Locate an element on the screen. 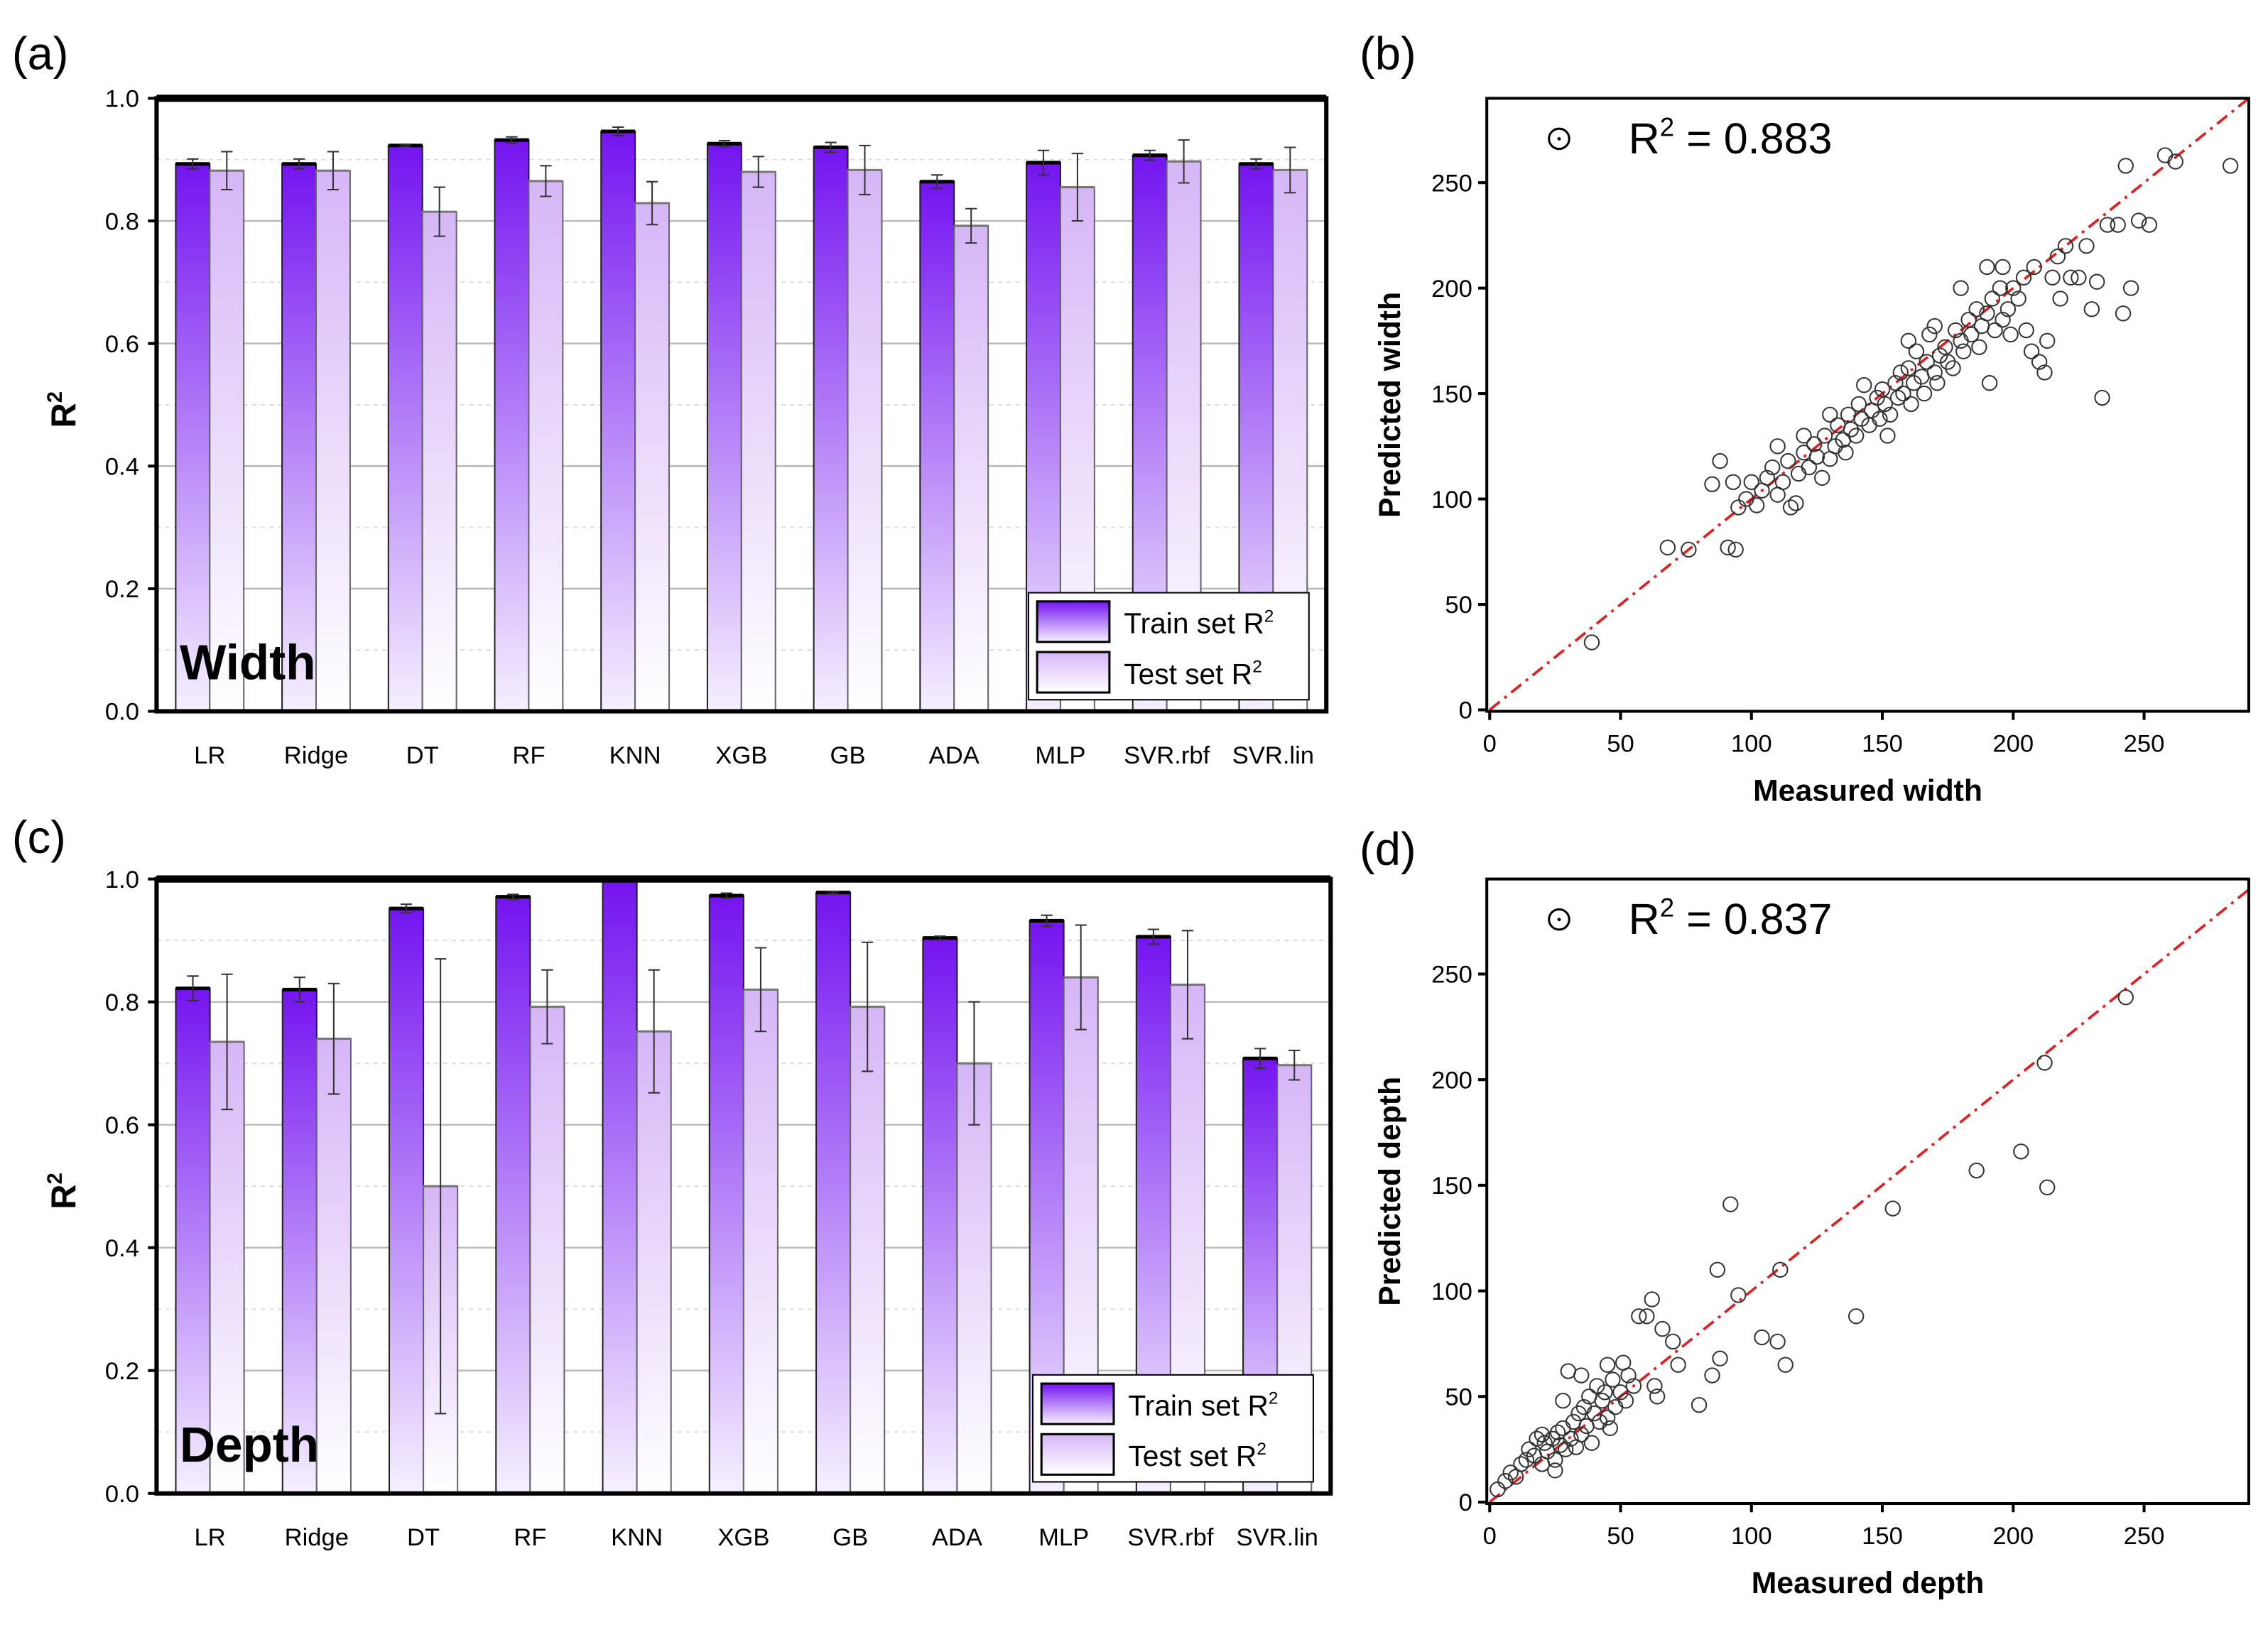 The width and height of the screenshot is (2268, 1625). y-tick-label: 250 is located at coordinates (1451, 975).